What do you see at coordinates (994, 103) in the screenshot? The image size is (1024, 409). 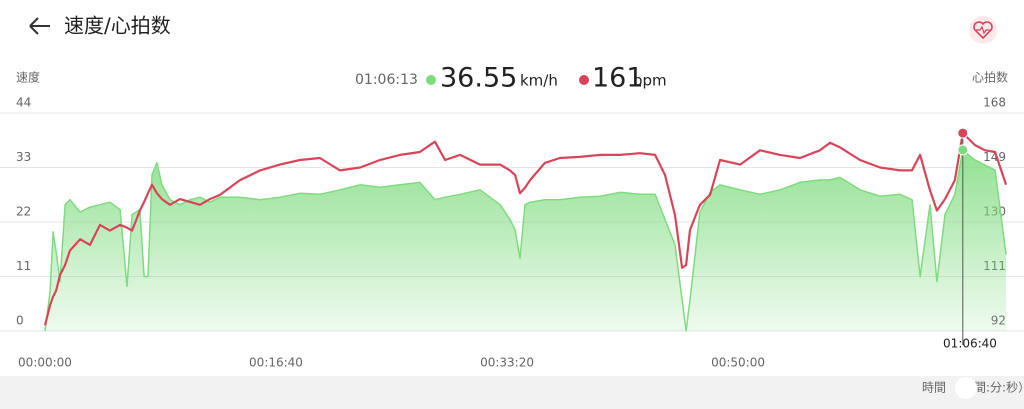 I see `y2-tick-label: 168` at bounding box center [994, 103].